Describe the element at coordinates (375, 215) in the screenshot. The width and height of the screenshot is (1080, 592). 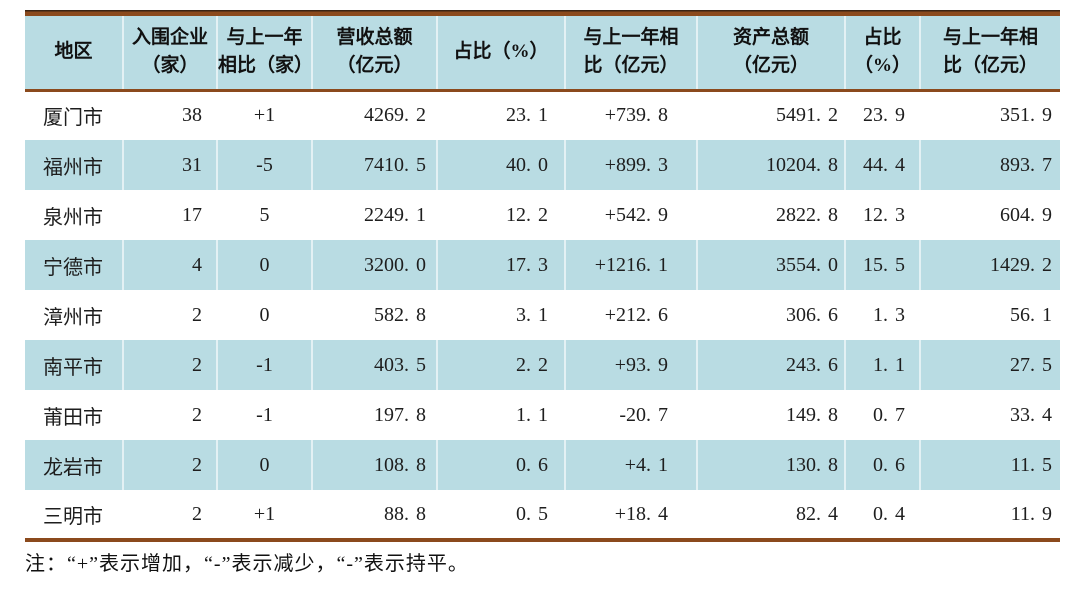
I see `value-cell-revenue-total: 2249. 1` at that location.